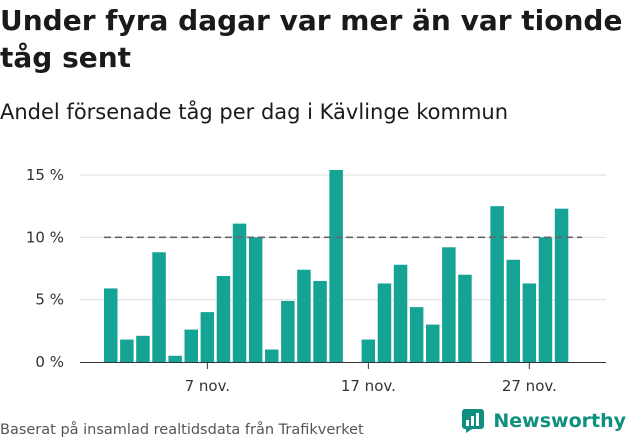 This screenshot has height=439, width=631. I want to click on x-tick-label: 7 nov., so click(207, 386).